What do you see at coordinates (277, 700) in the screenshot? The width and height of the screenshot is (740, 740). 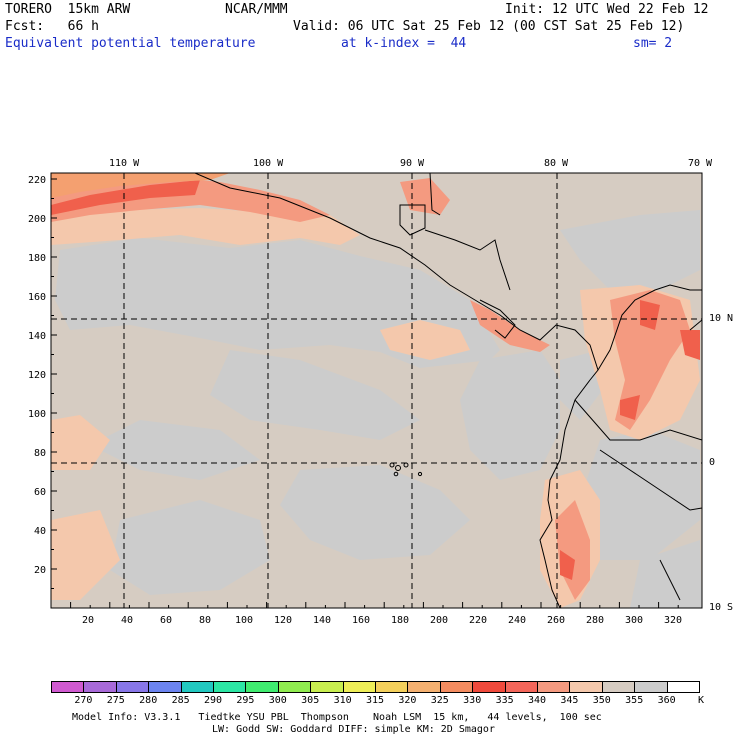 I see `legend-label: 300` at bounding box center [277, 700].